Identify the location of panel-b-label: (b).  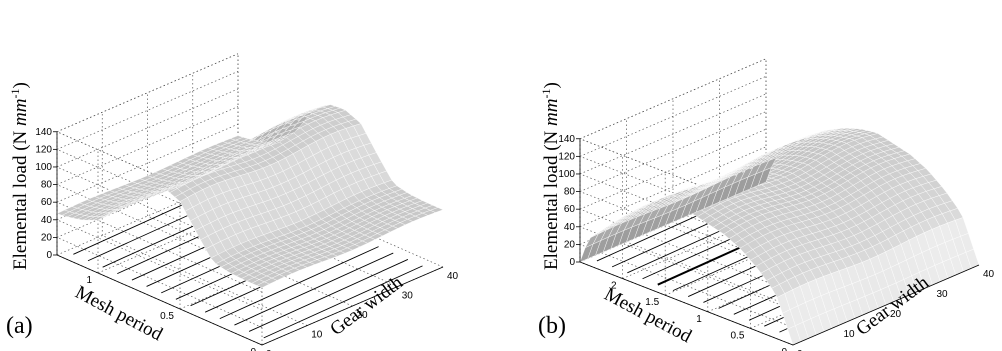
(552, 326).